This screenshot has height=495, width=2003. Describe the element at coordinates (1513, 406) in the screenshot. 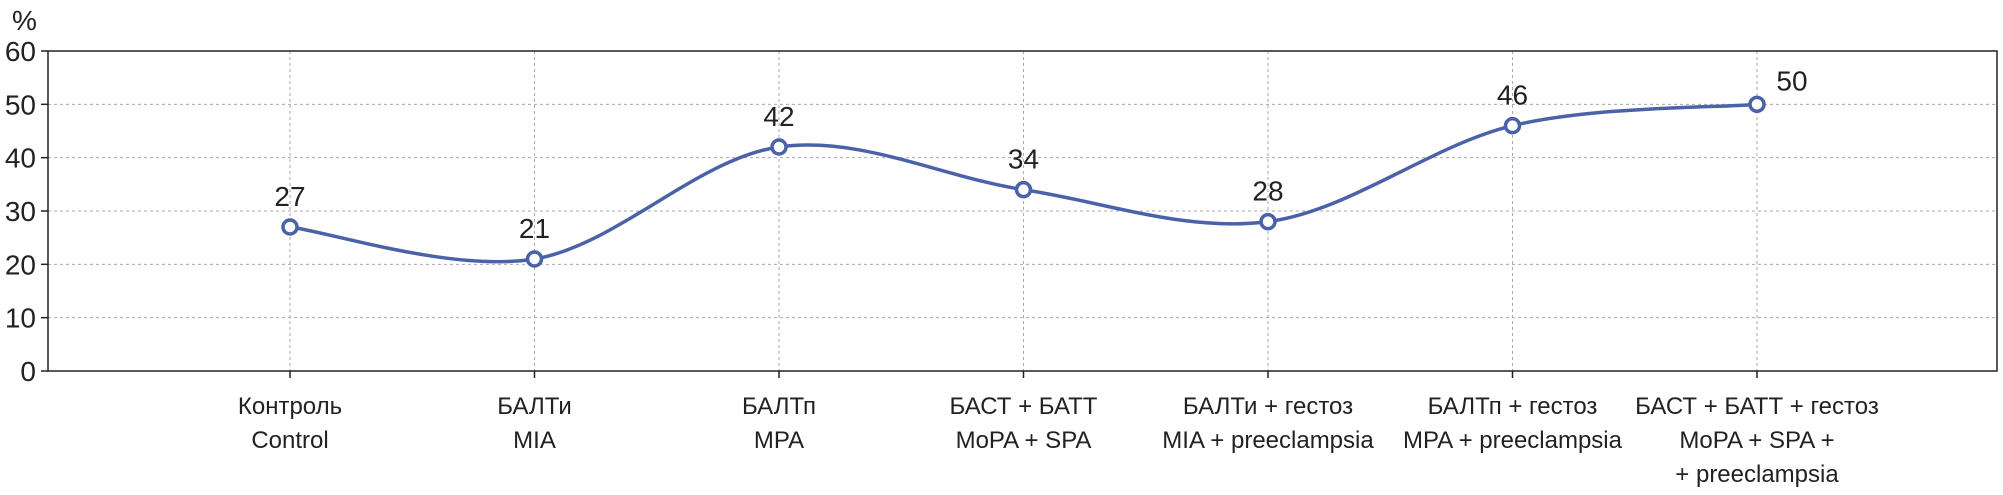

I see `x-tick-label: БАЛТп + гестоз` at that location.